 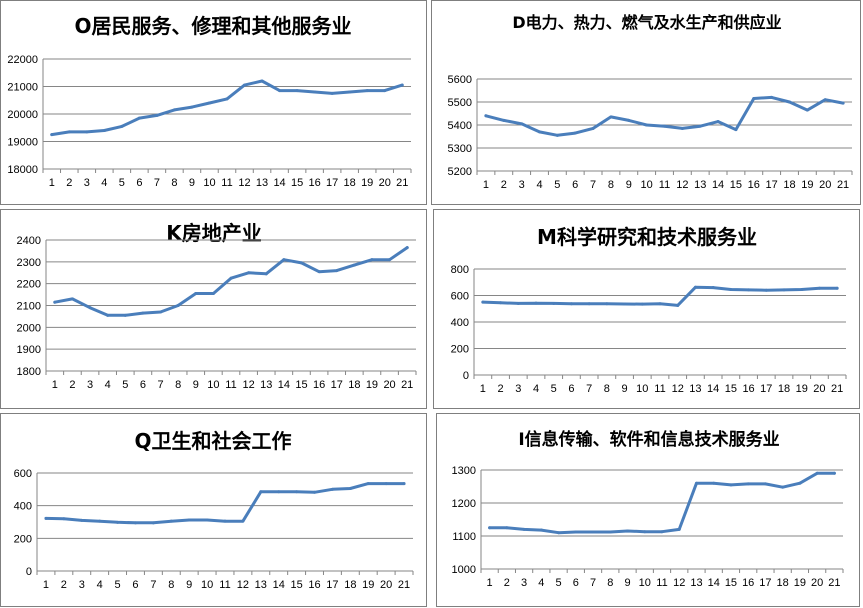 I want to click on chart-1-ytick-label: 21000, so click(x=22, y=88).